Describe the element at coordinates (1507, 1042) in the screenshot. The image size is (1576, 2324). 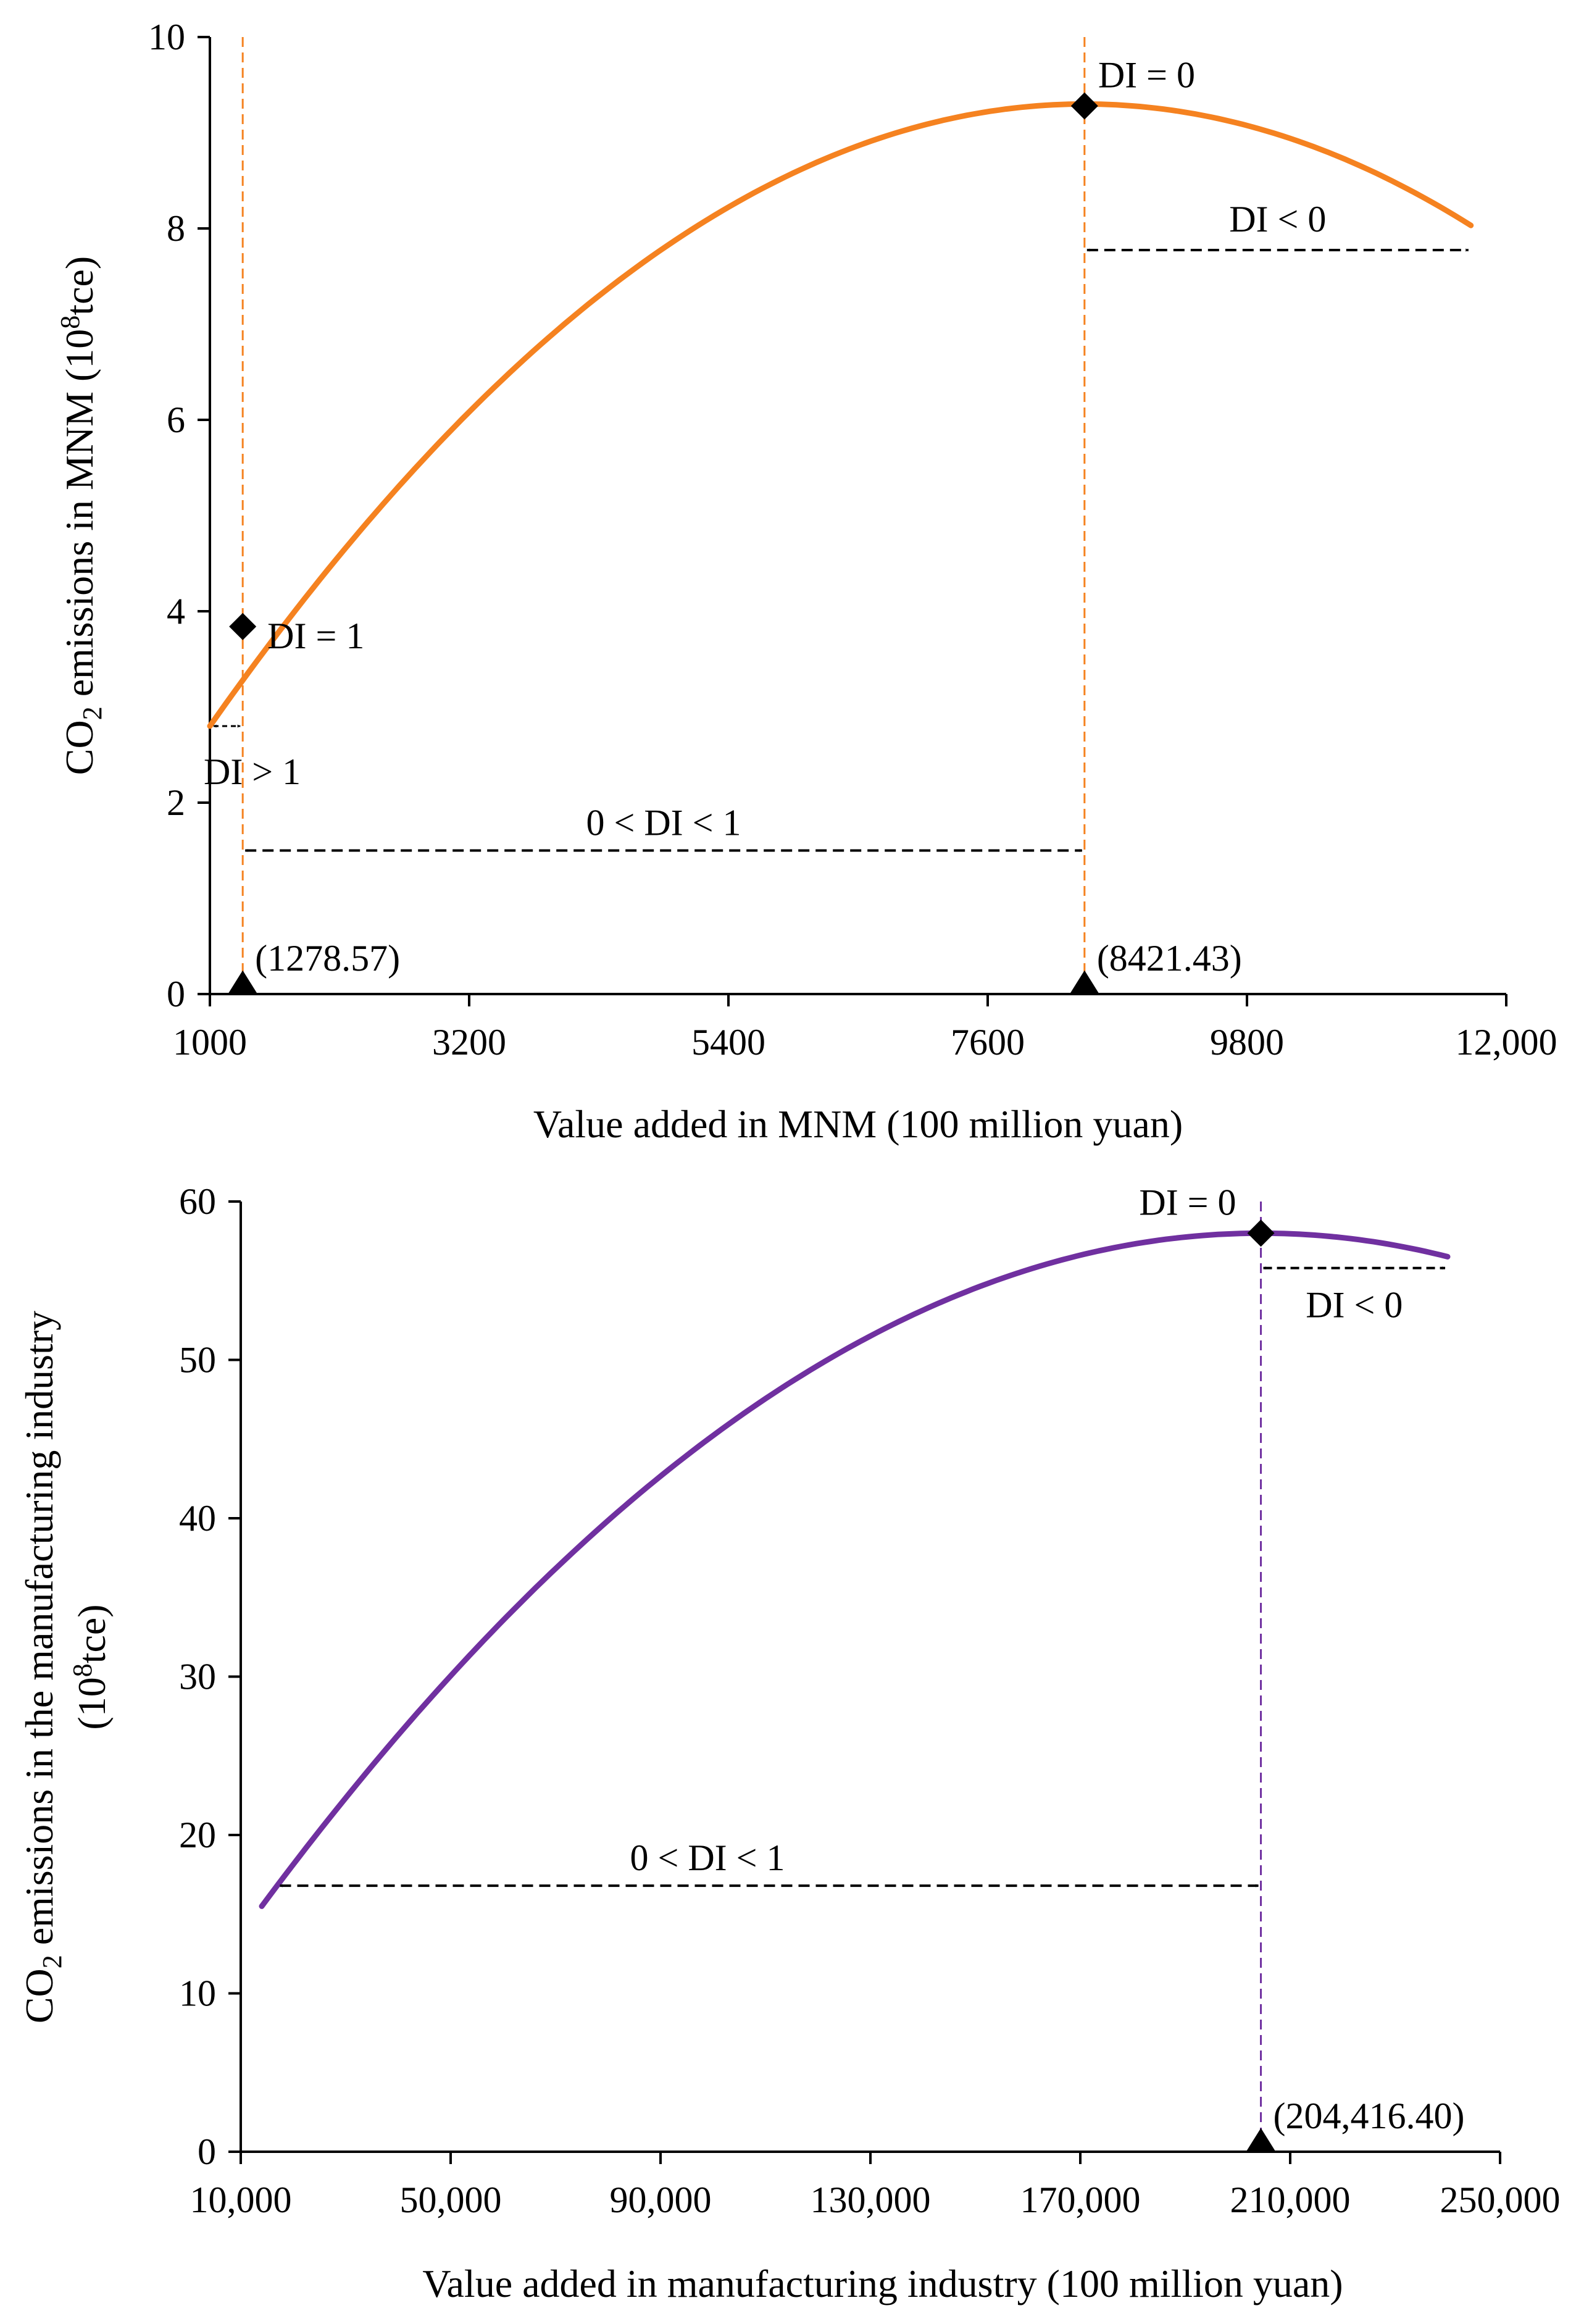
I see `x-tick-label: 12,000` at that location.